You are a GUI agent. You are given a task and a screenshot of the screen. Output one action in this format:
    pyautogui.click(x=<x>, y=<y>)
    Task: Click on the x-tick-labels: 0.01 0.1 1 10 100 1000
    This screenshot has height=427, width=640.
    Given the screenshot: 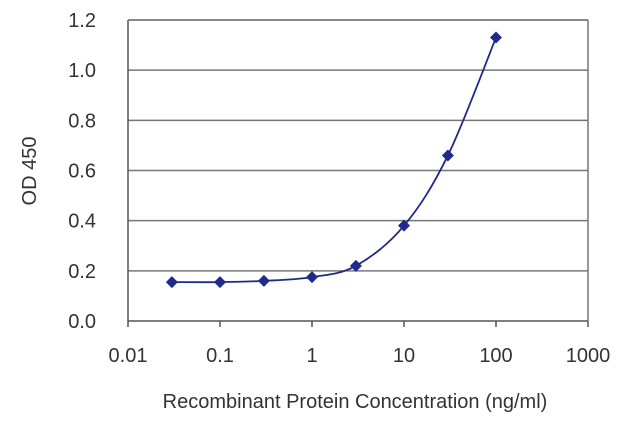 What is the action you would take?
    pyautogui.click(x=360, y=356)
    